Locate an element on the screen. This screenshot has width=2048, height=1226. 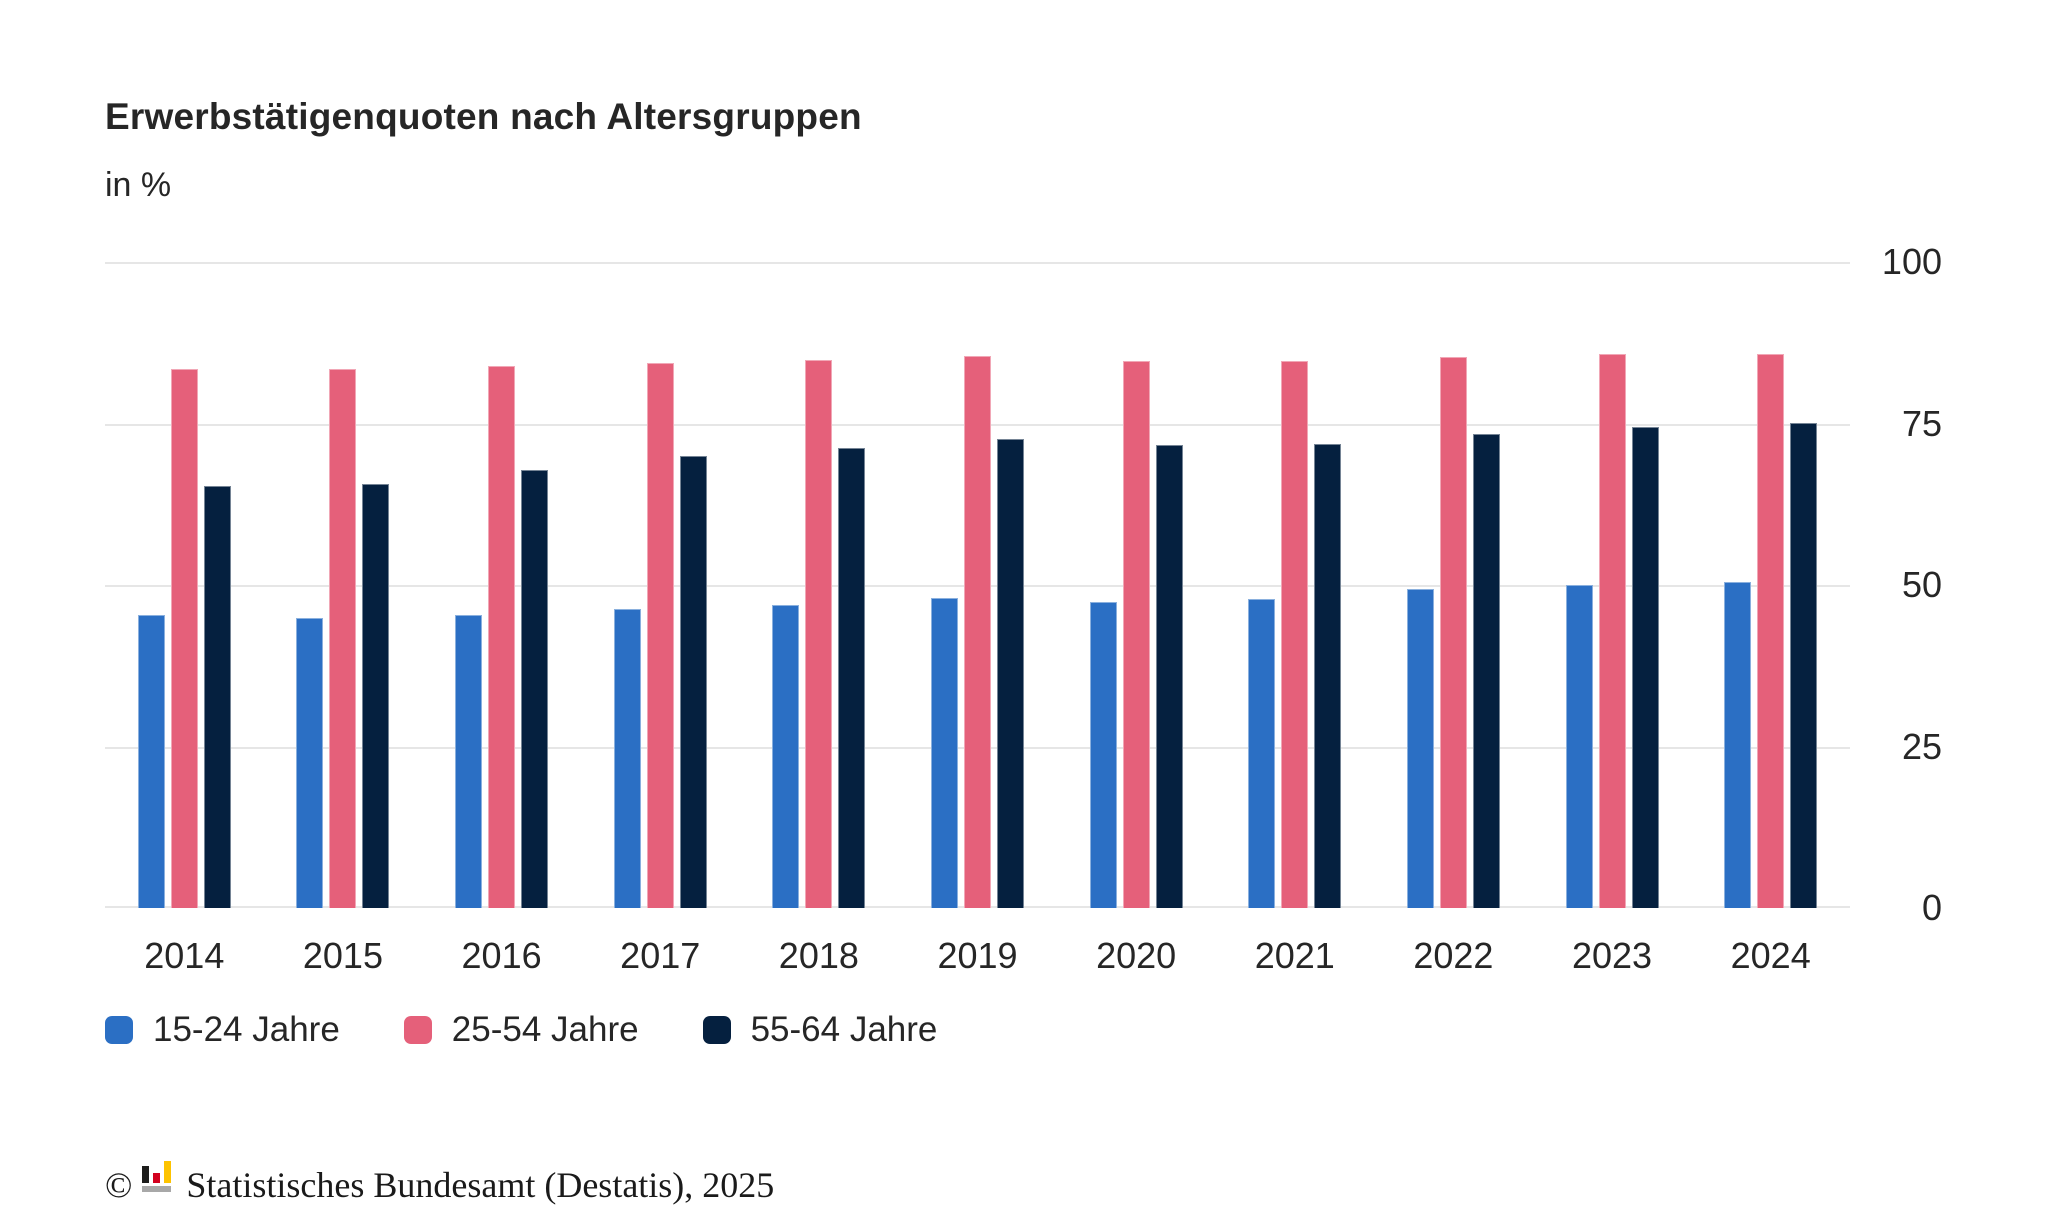
copyright-symbol: © is located at coordinates (119, 1185).